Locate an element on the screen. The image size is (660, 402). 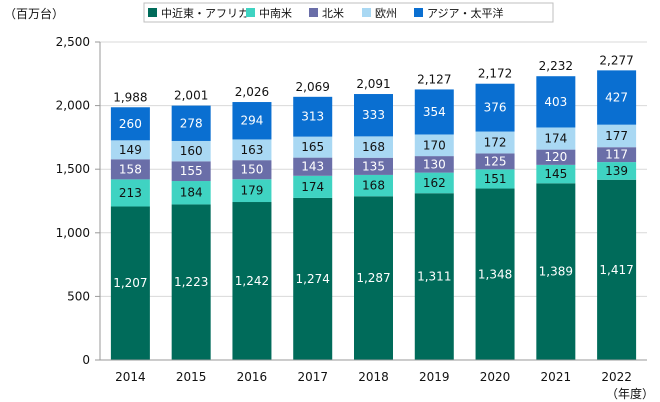
data-label: 143 is located at coordinates (312, 167).